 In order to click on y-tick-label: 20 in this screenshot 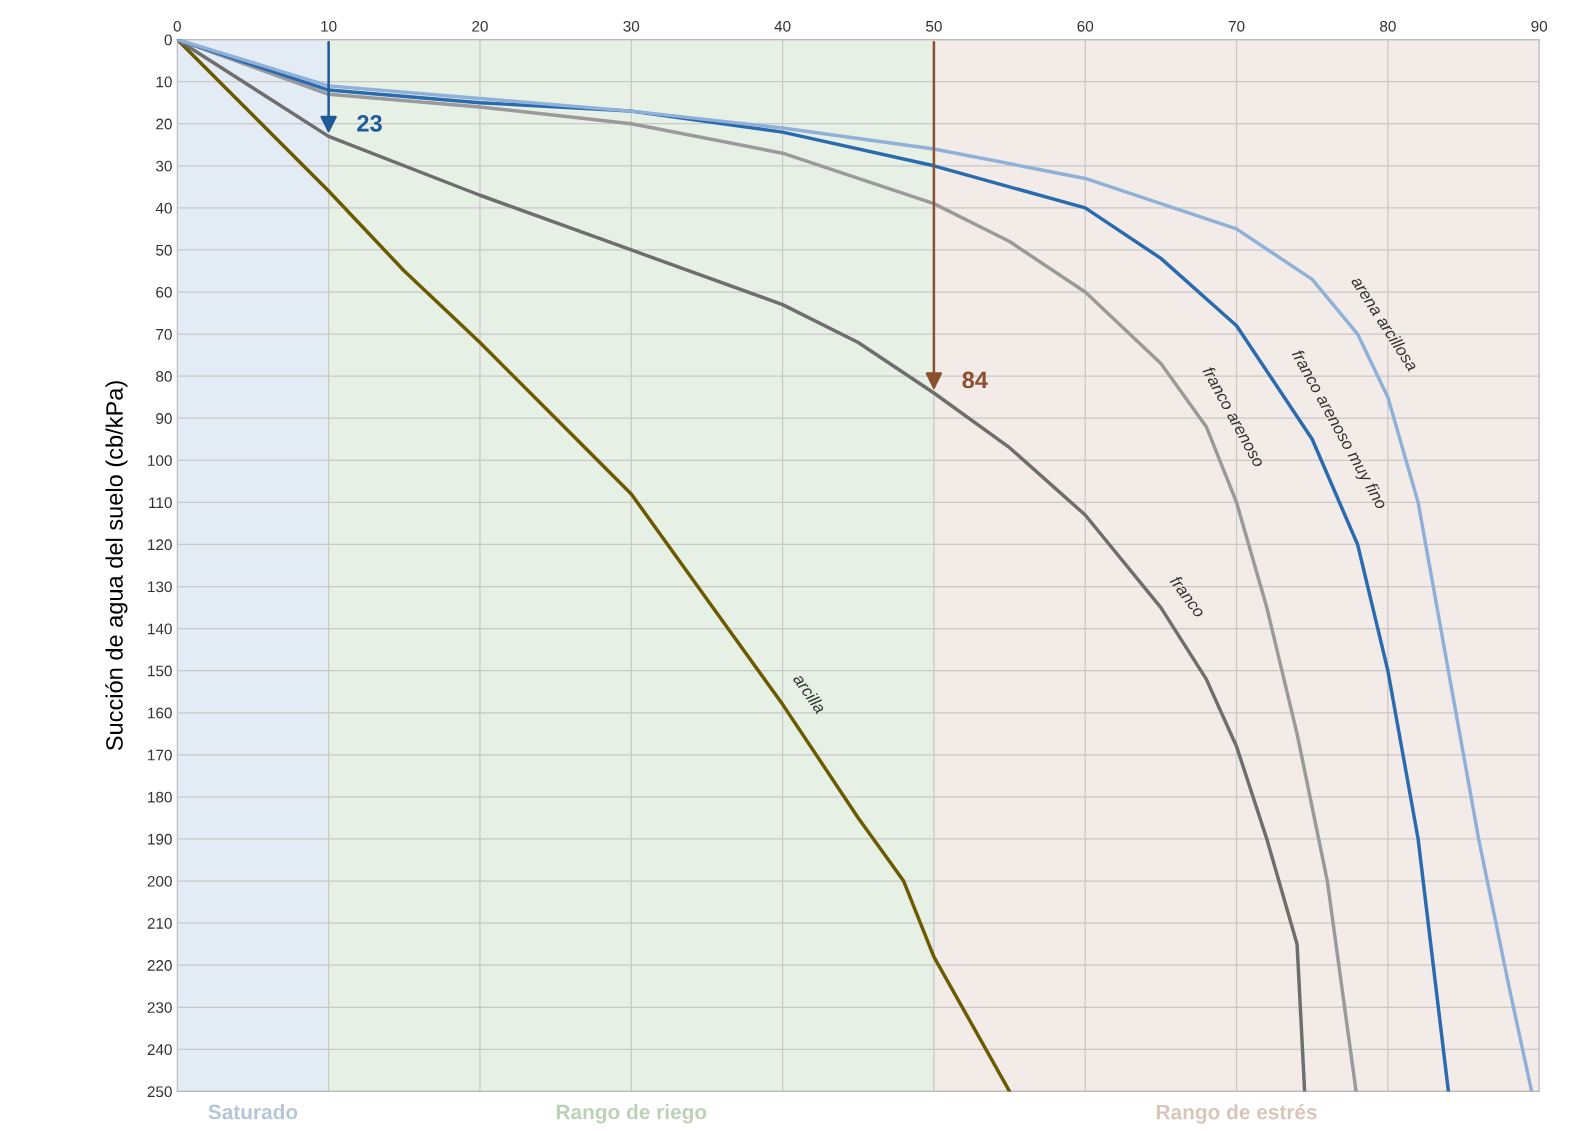, I will do `click(164, 124)`.